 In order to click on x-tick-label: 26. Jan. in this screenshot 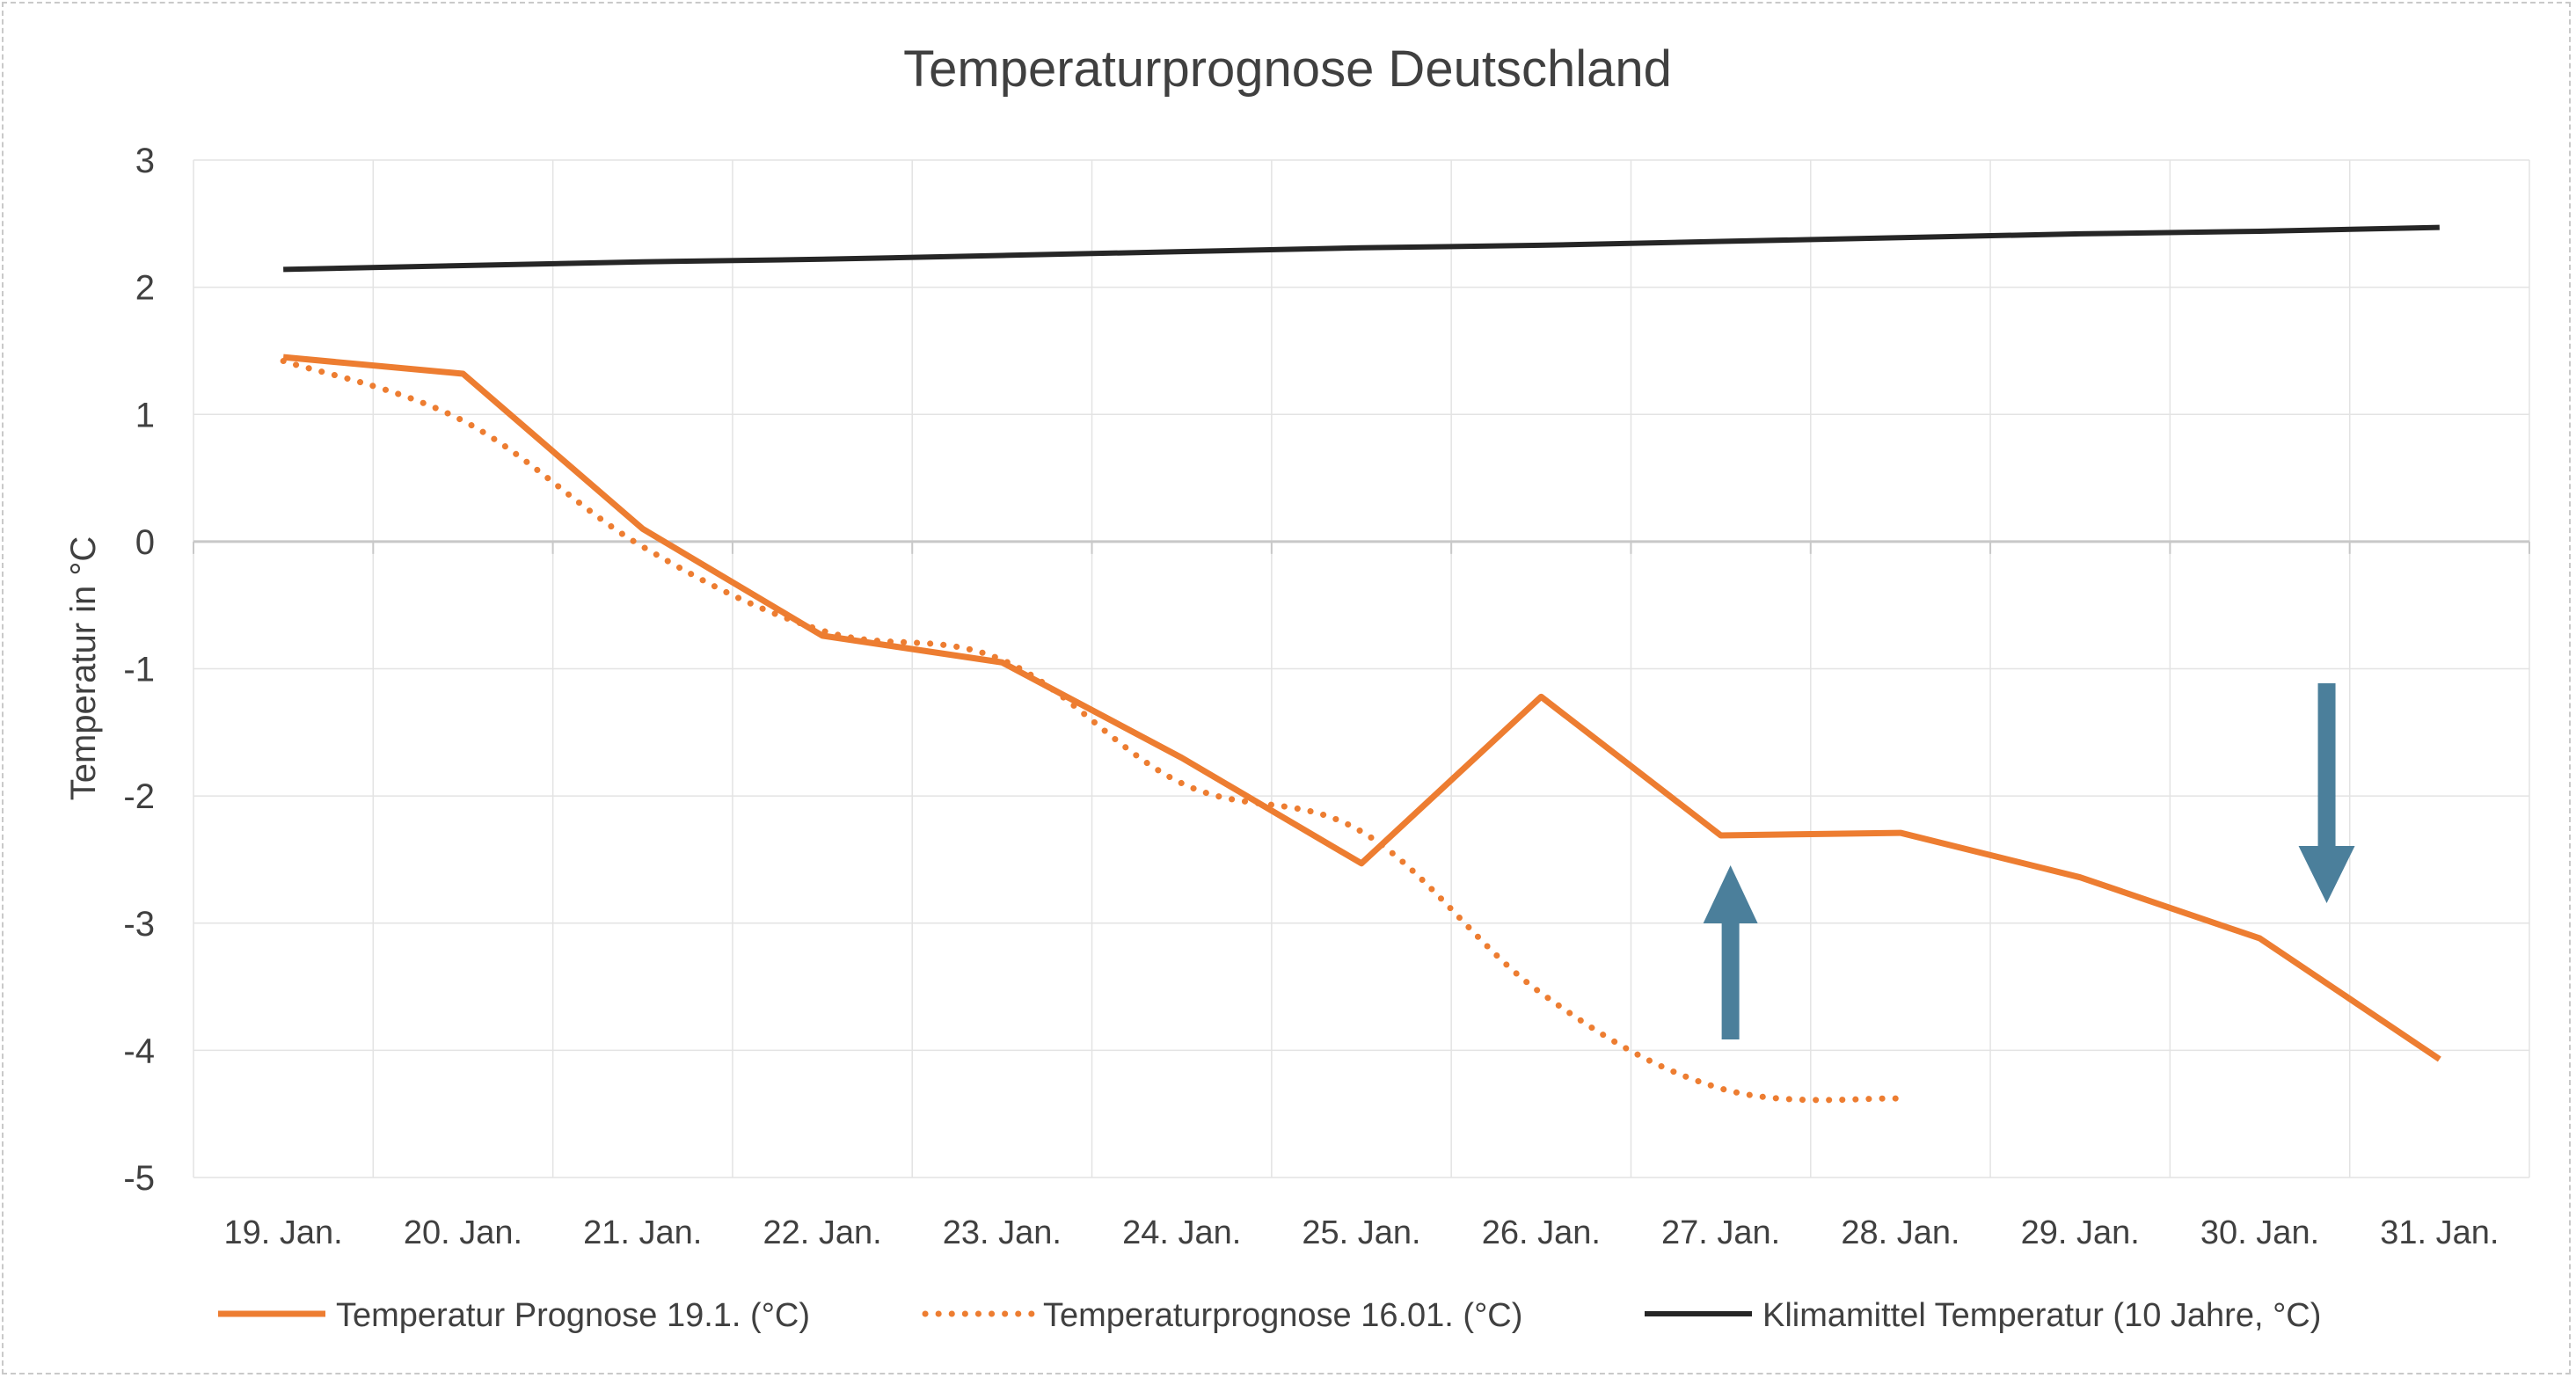, I will do `click(1541, 1232)`.